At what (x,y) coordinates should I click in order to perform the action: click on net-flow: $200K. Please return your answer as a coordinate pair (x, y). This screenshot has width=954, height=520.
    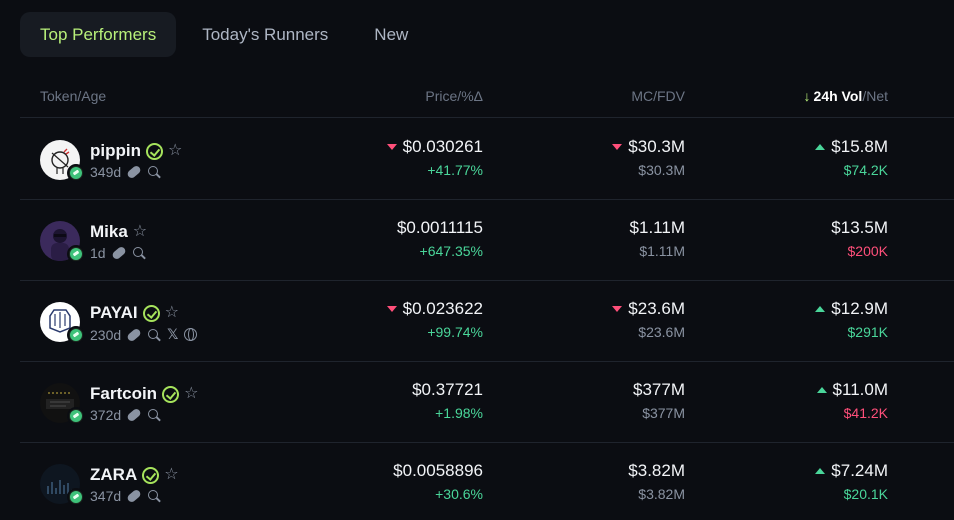
    Looking at the image, I should click on (867, 251).